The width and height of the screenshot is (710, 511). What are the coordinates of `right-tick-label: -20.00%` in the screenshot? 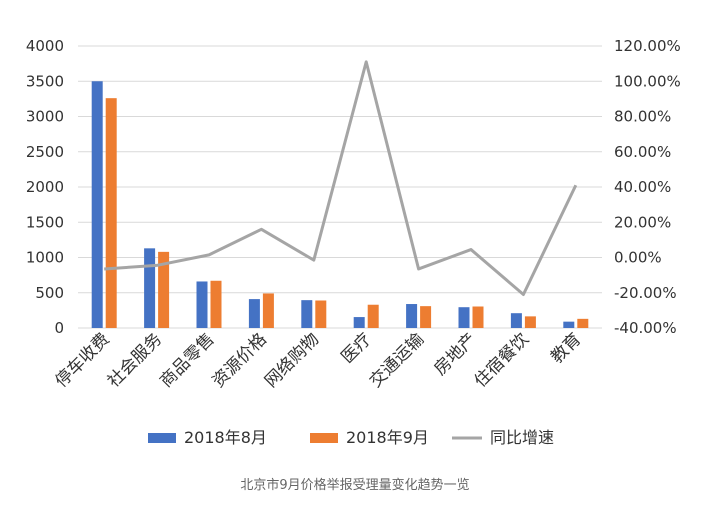 It's located at (645, 293).